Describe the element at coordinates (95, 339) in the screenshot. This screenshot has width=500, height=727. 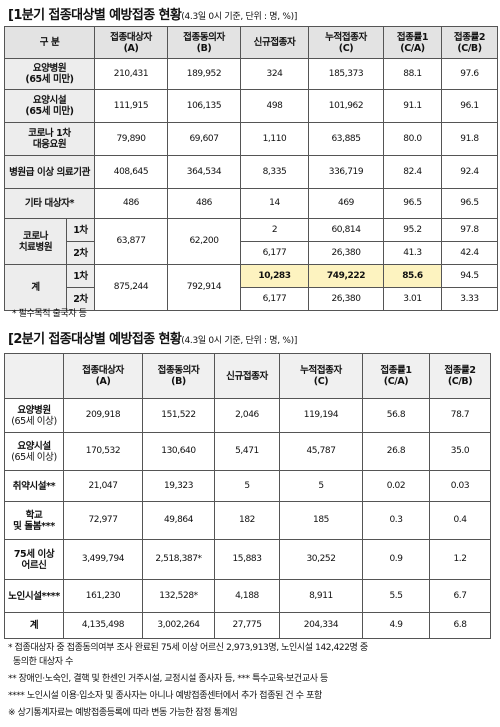
I see `table2-title-main: [2분기 접종대상별 예방접종 현황` at that location.